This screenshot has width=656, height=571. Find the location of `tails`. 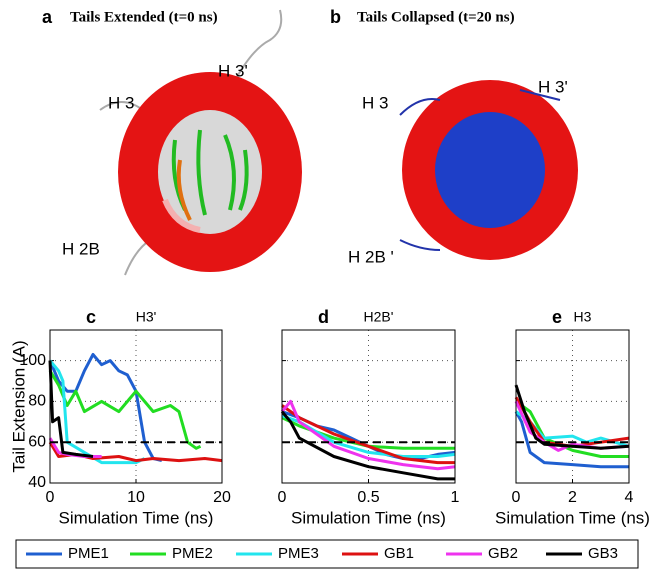

tails is located at coordinates (480, 170).